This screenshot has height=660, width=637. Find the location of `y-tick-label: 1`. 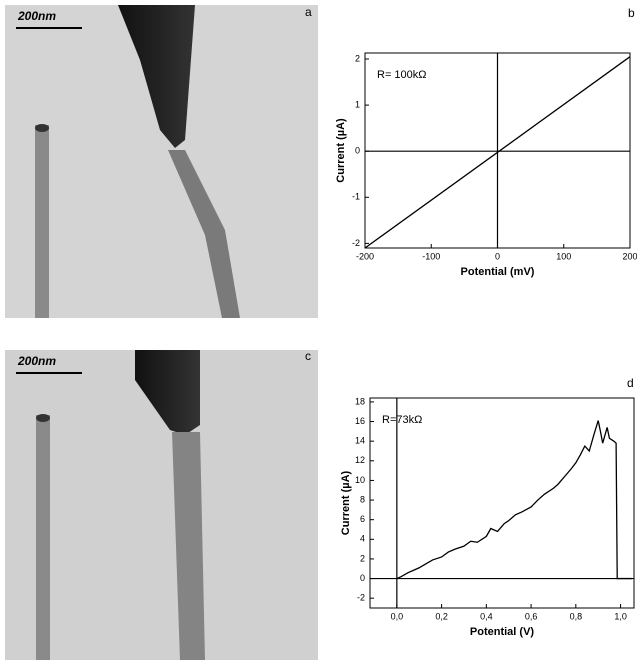

y-tick-label: 1 is located at coordinates (357, 104).